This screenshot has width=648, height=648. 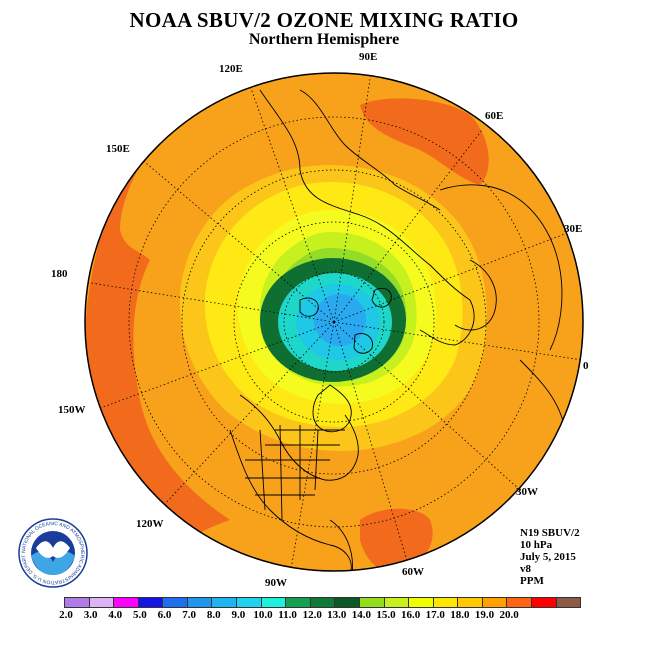 What do you see at coordinates (276, 583) in the screenshot?
I see `lon-label-90w: 90W` at bounding box center [276, 583].